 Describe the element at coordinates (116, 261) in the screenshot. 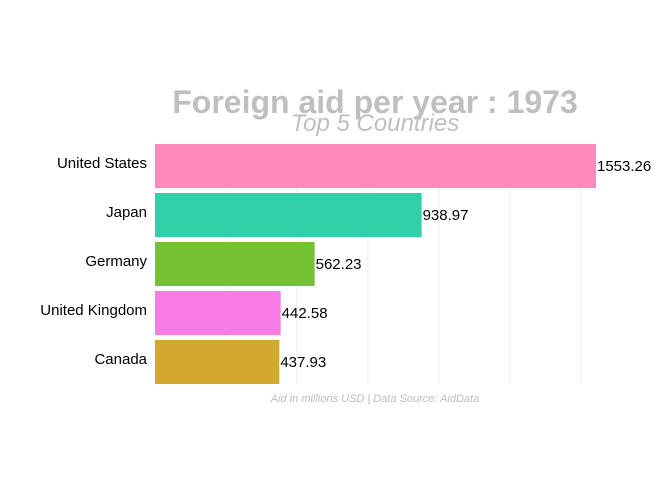

I see `category-label: Germany` at that location.